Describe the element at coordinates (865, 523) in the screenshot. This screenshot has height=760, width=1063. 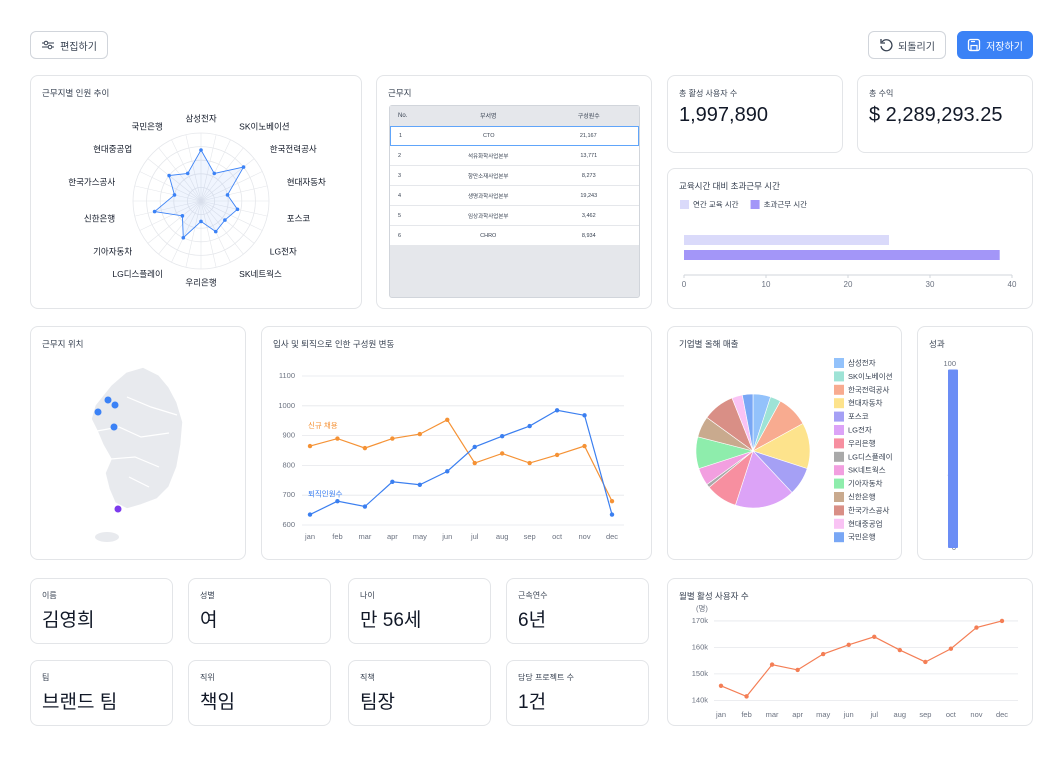
I see `legend-label: 현대중공업` at that location.